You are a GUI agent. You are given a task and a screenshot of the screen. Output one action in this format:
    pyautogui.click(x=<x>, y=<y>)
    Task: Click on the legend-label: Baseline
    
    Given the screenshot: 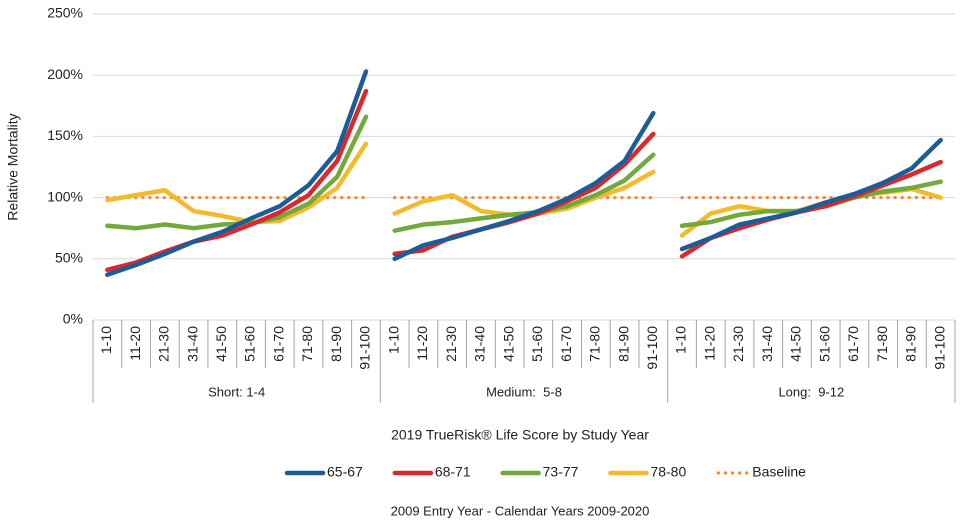 What is the action you would take?
    pyautogui.click(x=779, y=472)
    